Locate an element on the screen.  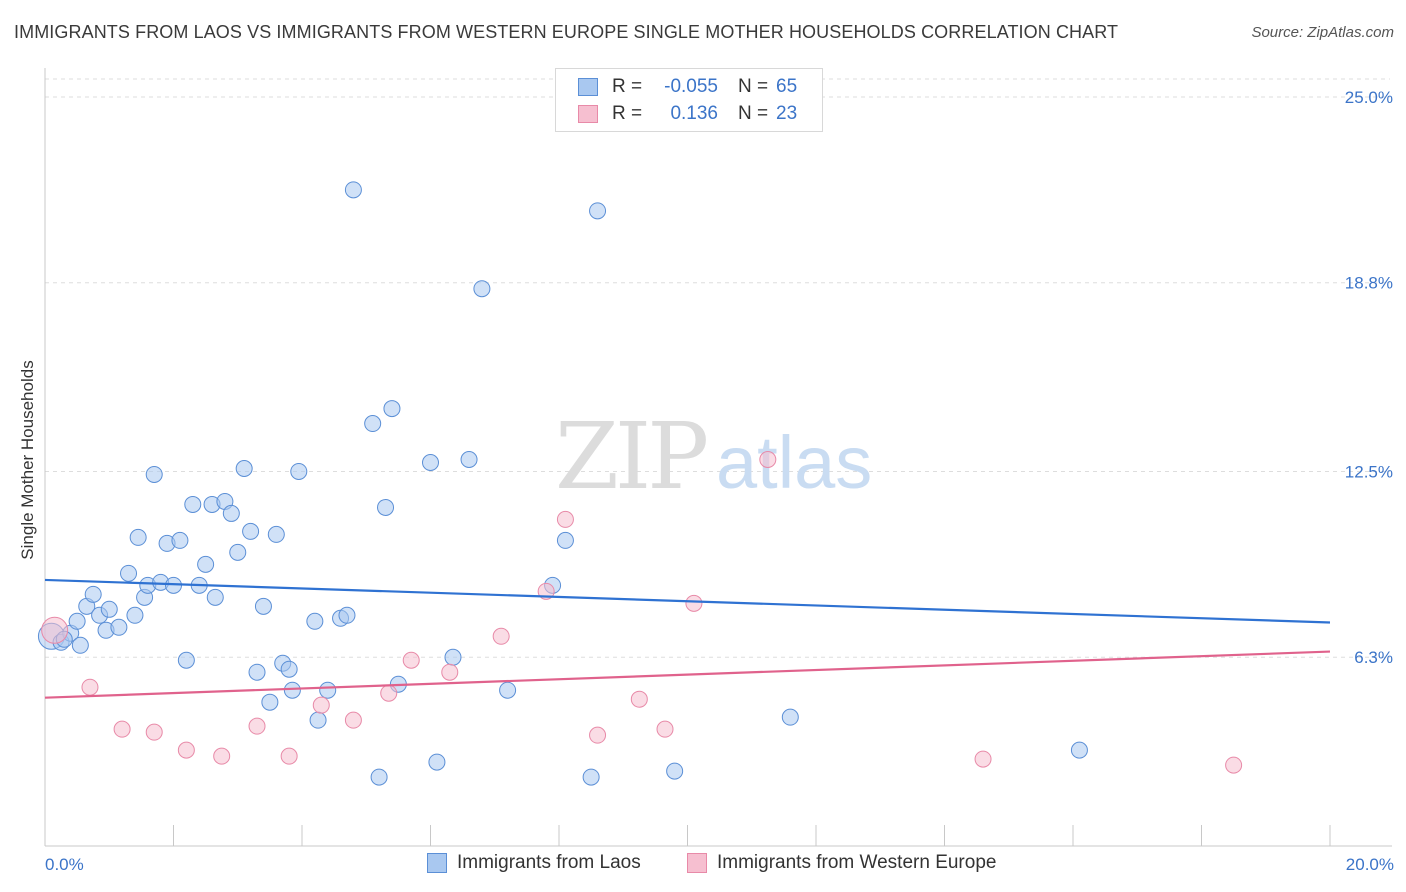
series-label-western-europe: Immigrants from Western Europe is located at coordinates (857, 862).